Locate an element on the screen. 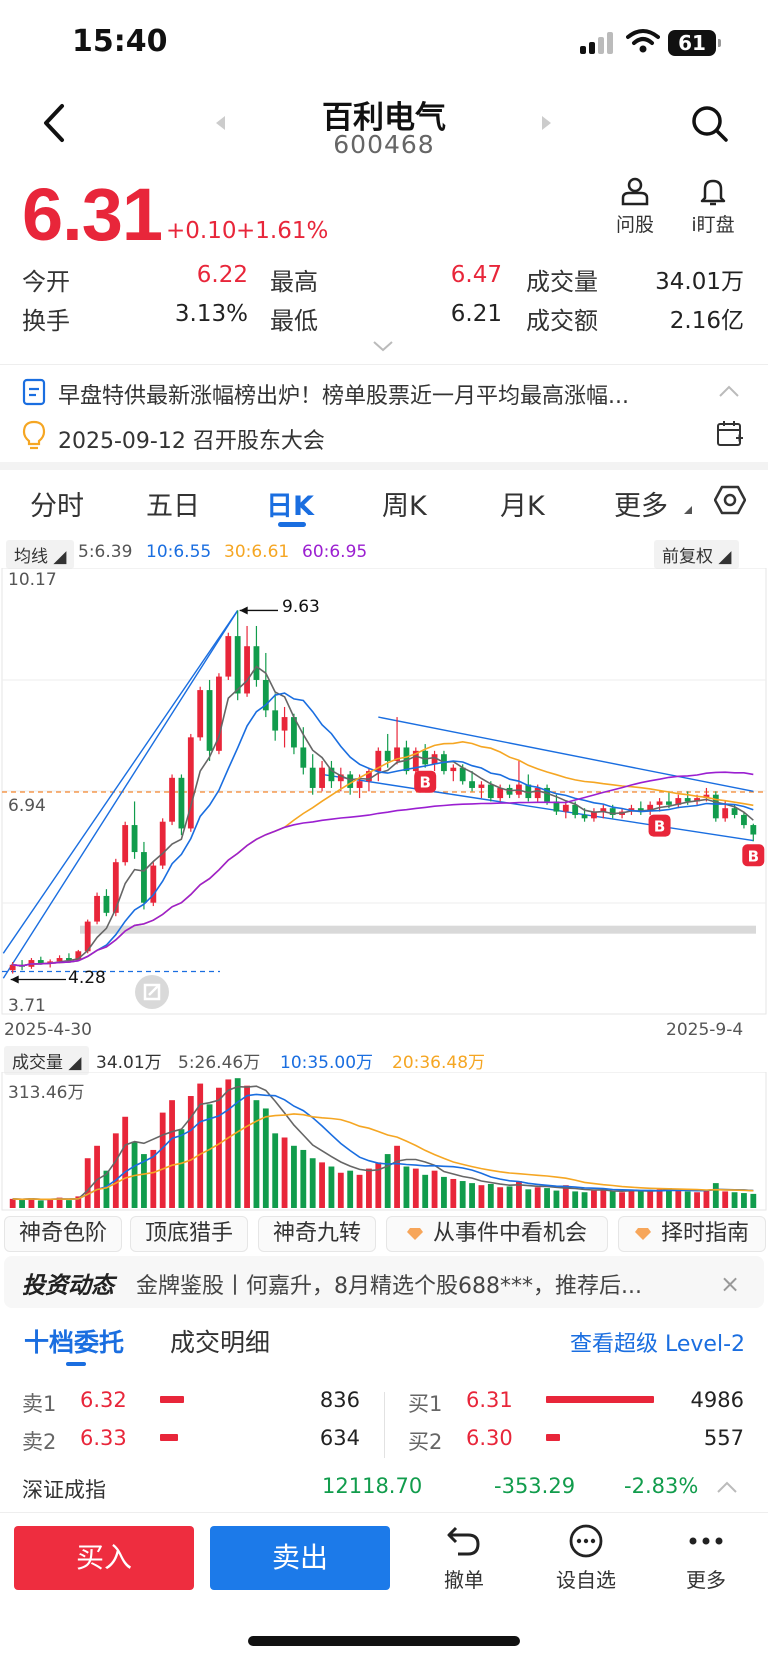 This screenshot has height=1662, width=768. status-time: 15:40 is located at coordinates (120, 41).